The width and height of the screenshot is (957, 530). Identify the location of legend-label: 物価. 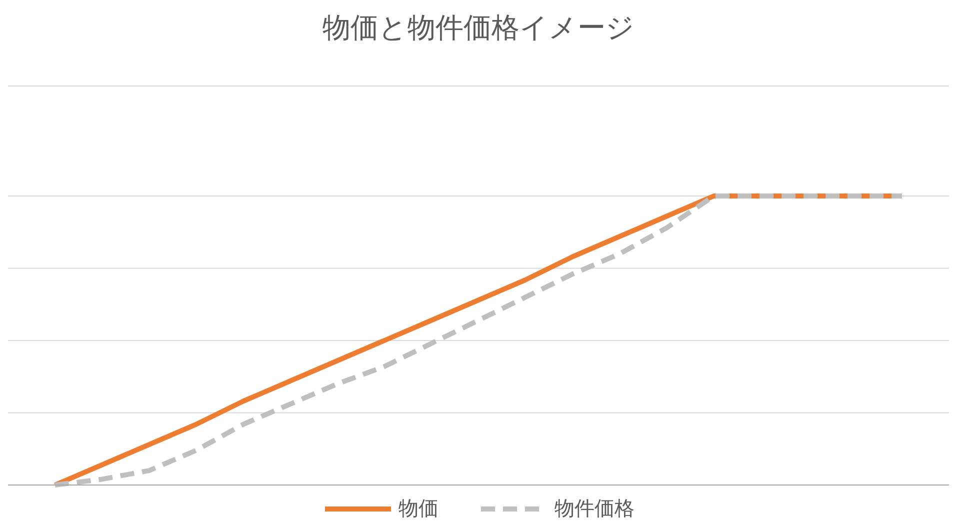
(418, 508).